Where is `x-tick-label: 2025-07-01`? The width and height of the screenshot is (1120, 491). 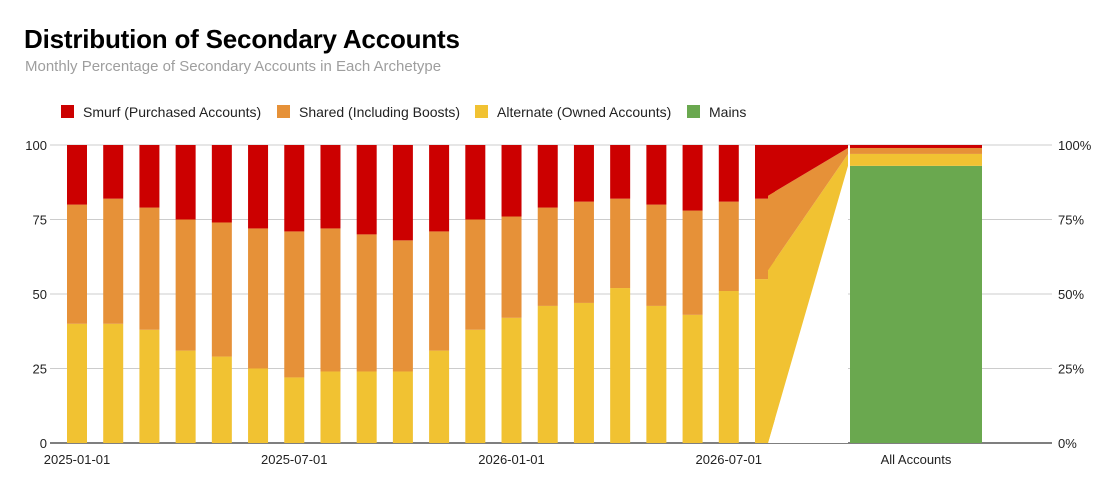
x-tick-label: 2025-07-01 is located at coordinates (294, 459).